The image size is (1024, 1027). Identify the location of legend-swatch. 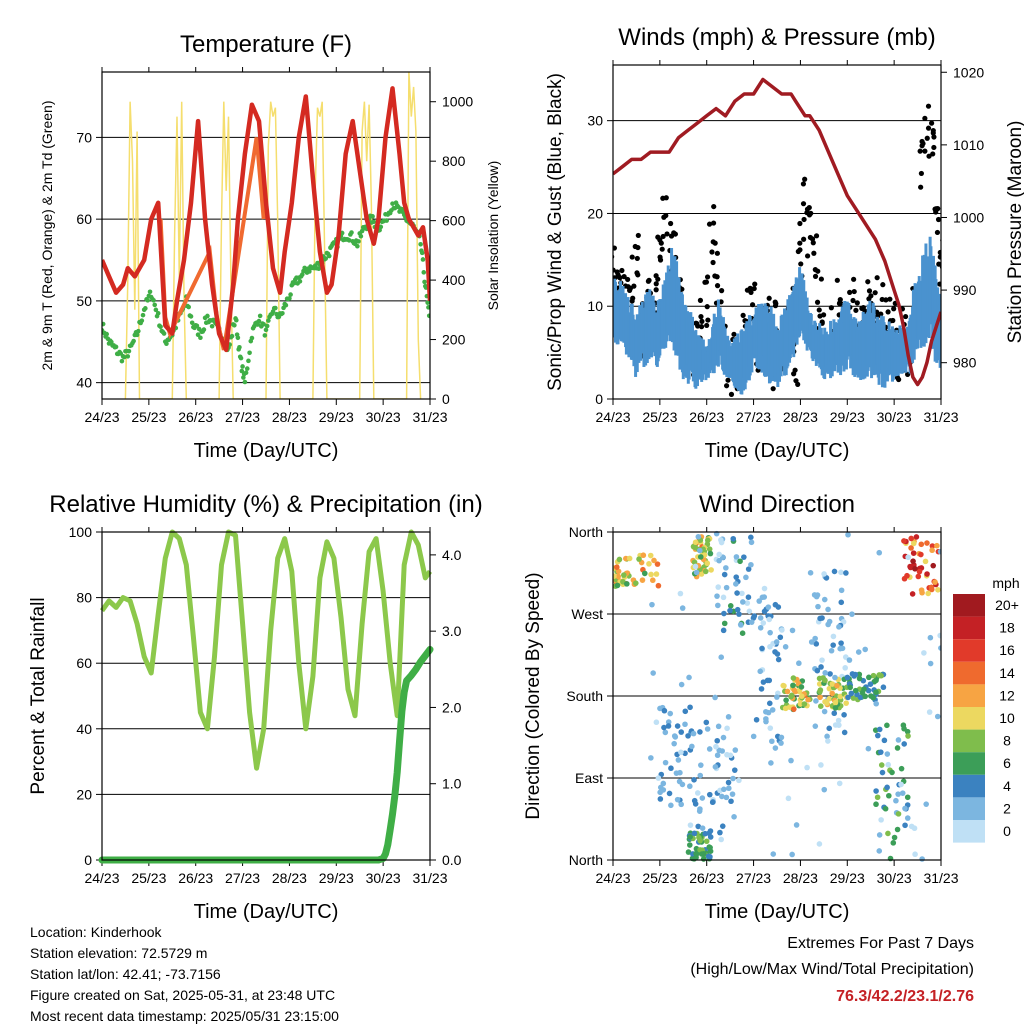
(969, 718).